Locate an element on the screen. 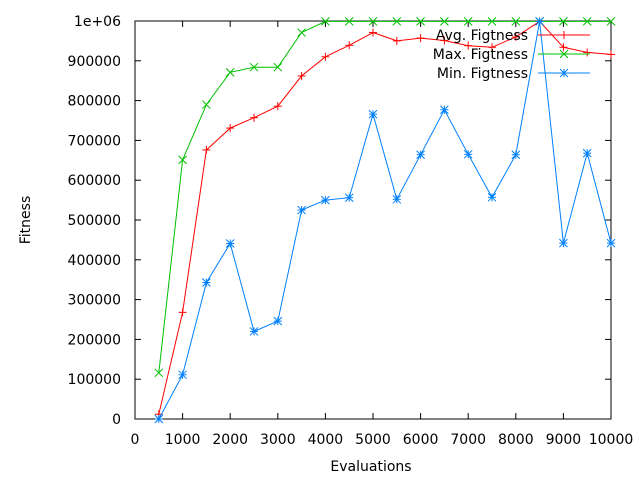 This screenshot has width=640, height=480. y-tick-label: 1e+06 is located at coordinates (97, 22).